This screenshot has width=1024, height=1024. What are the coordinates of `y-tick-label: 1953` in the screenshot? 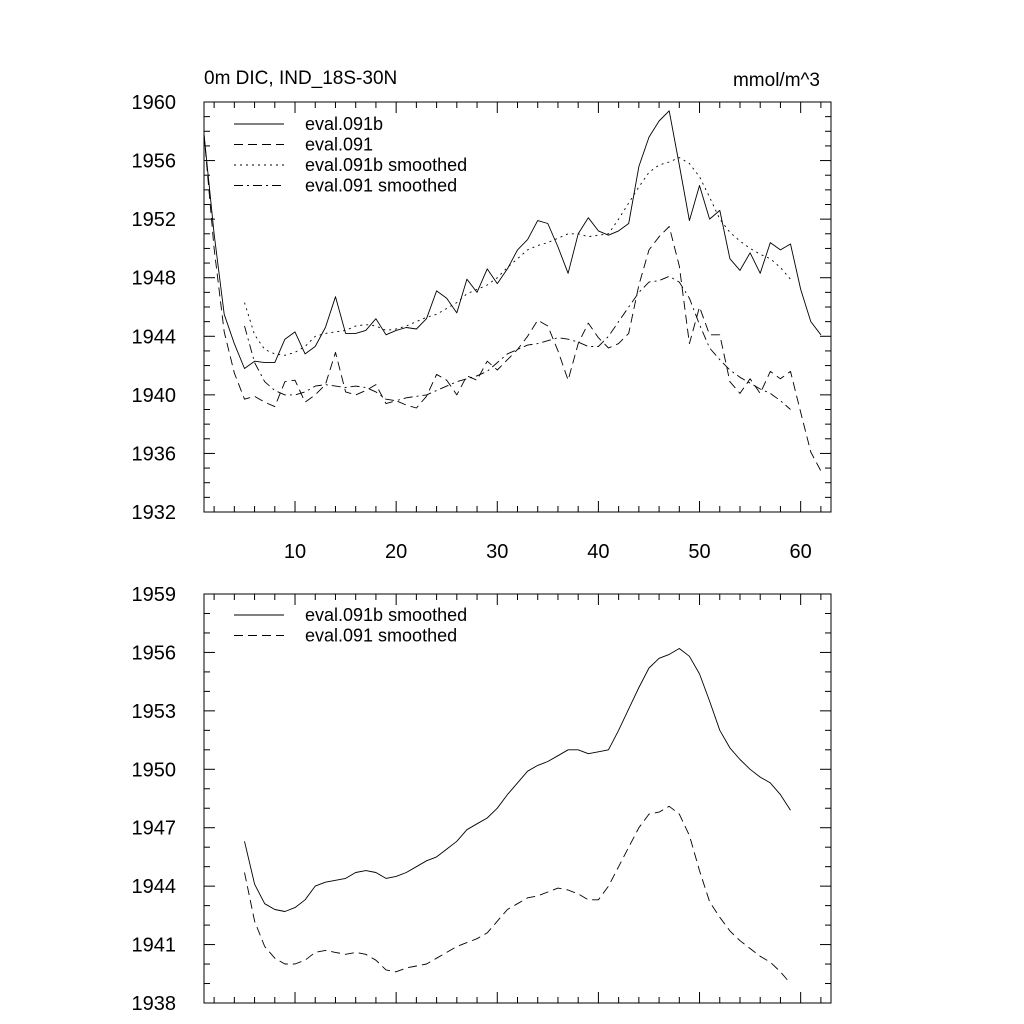 It's located at (154, 712).